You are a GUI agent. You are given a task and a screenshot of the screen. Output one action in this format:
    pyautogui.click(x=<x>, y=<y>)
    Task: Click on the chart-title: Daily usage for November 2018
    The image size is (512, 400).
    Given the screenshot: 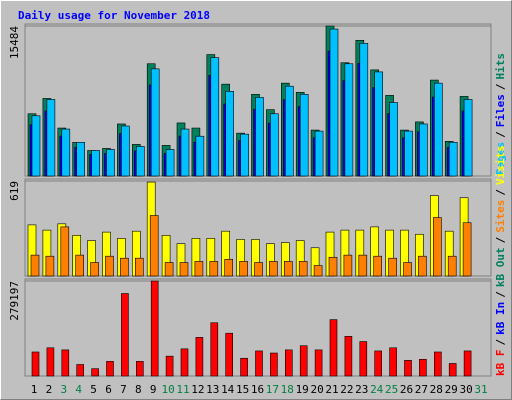 What is the action you would take?
    pyautogui.click(x=114, y=15)
    